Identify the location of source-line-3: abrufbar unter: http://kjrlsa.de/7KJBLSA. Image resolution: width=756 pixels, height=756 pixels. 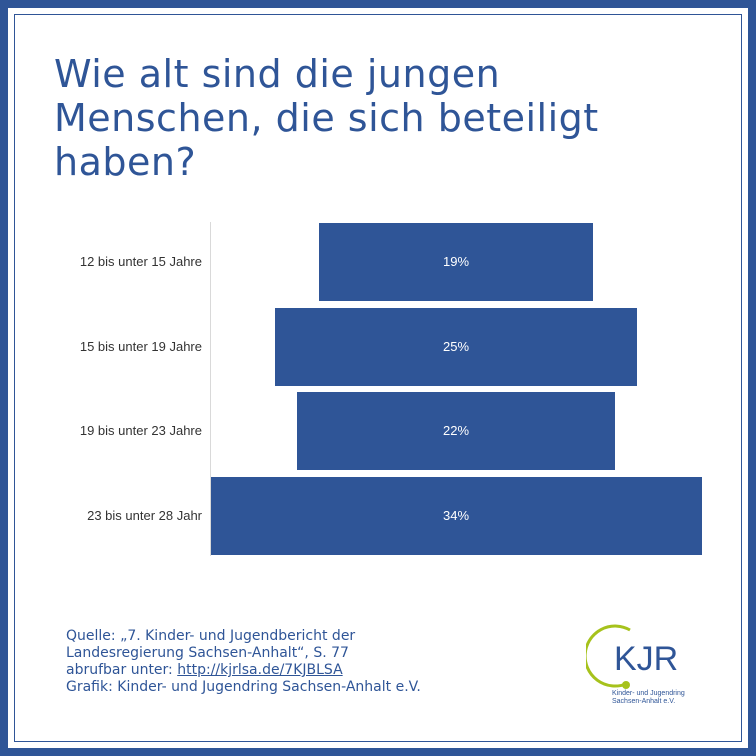
(306, 670).